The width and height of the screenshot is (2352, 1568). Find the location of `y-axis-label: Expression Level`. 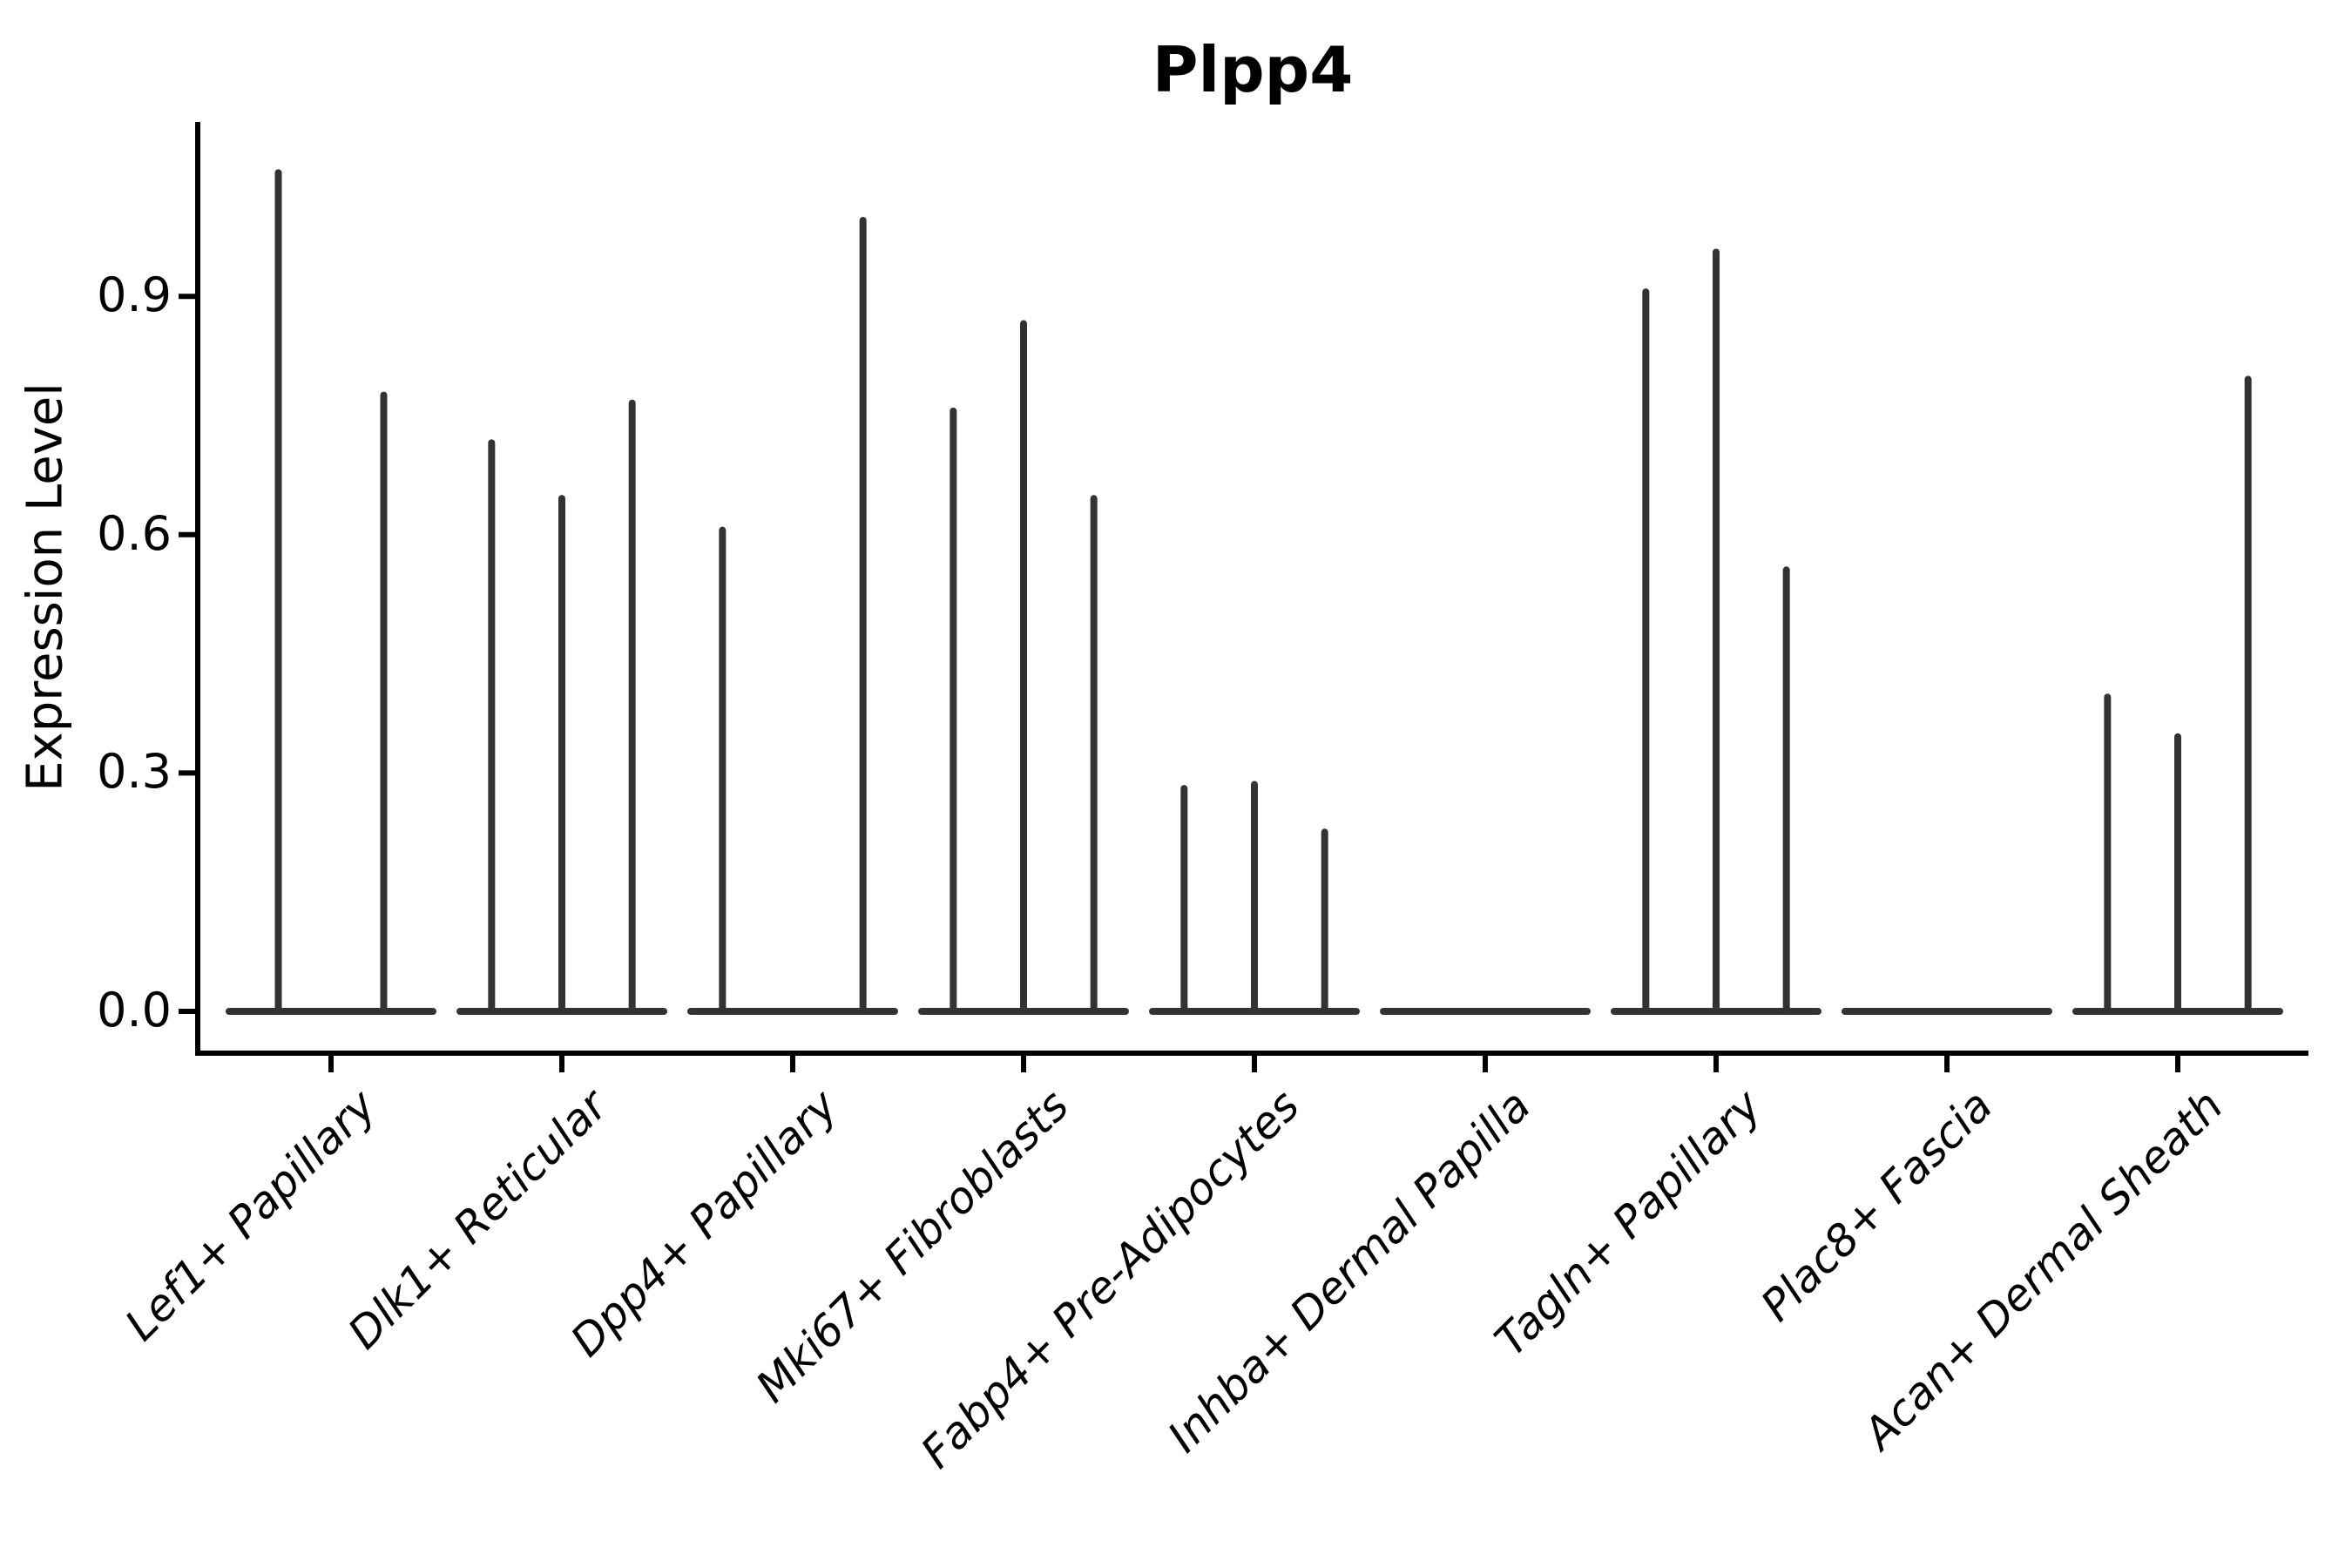

y-axis-label: Expression Level is located at coordinates (45, 587).